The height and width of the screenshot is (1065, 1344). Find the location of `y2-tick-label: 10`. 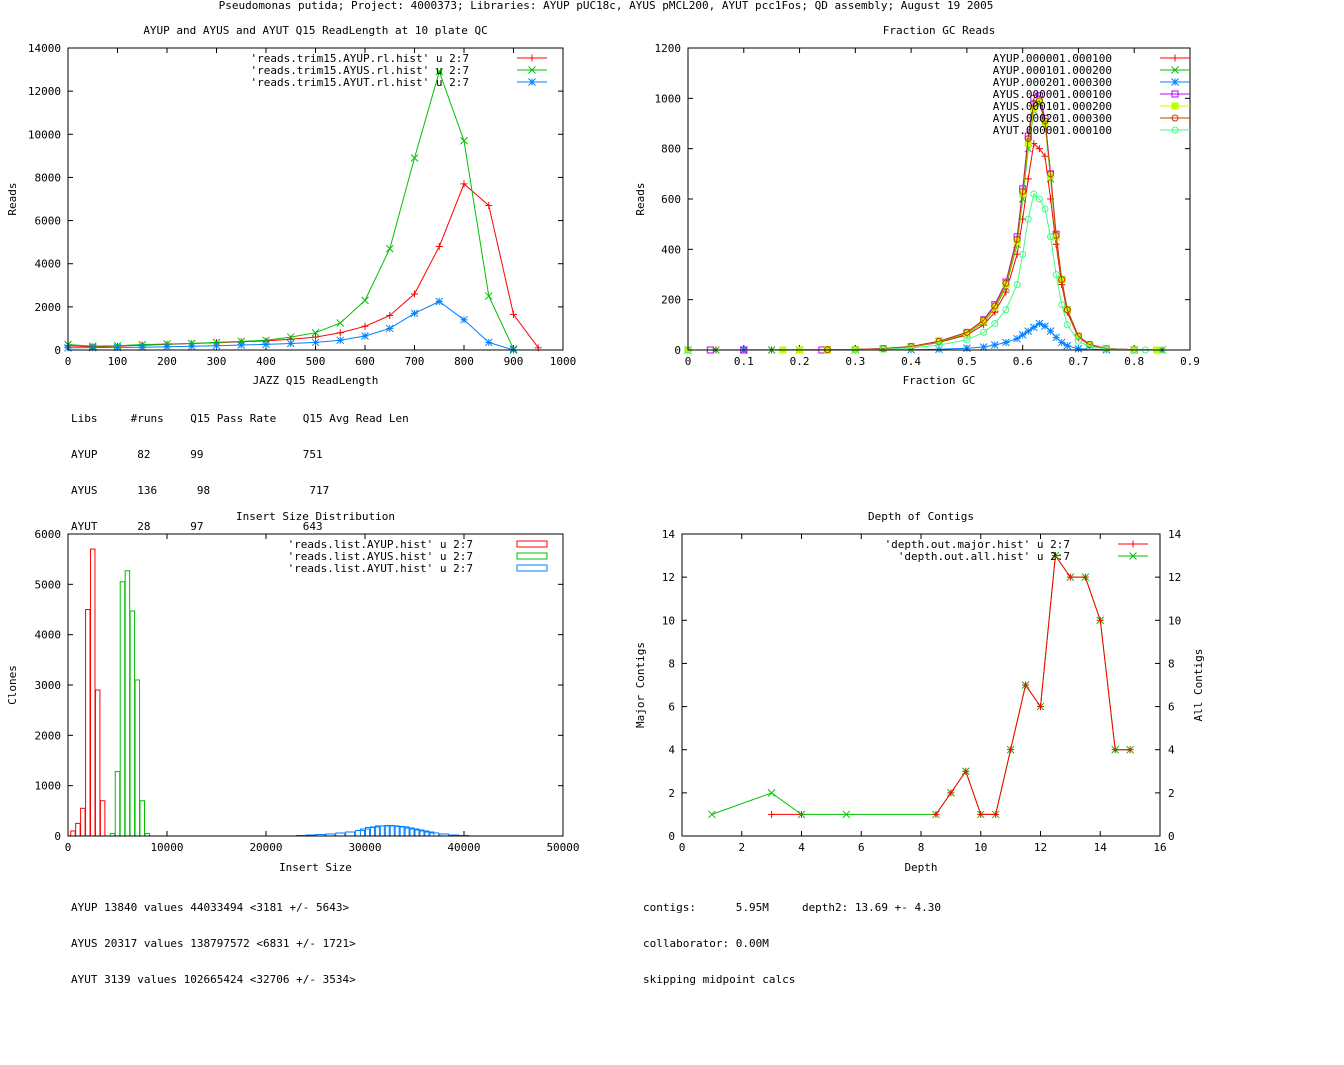

y2-tick-label: 10 is located at coordinates (1174, 620).